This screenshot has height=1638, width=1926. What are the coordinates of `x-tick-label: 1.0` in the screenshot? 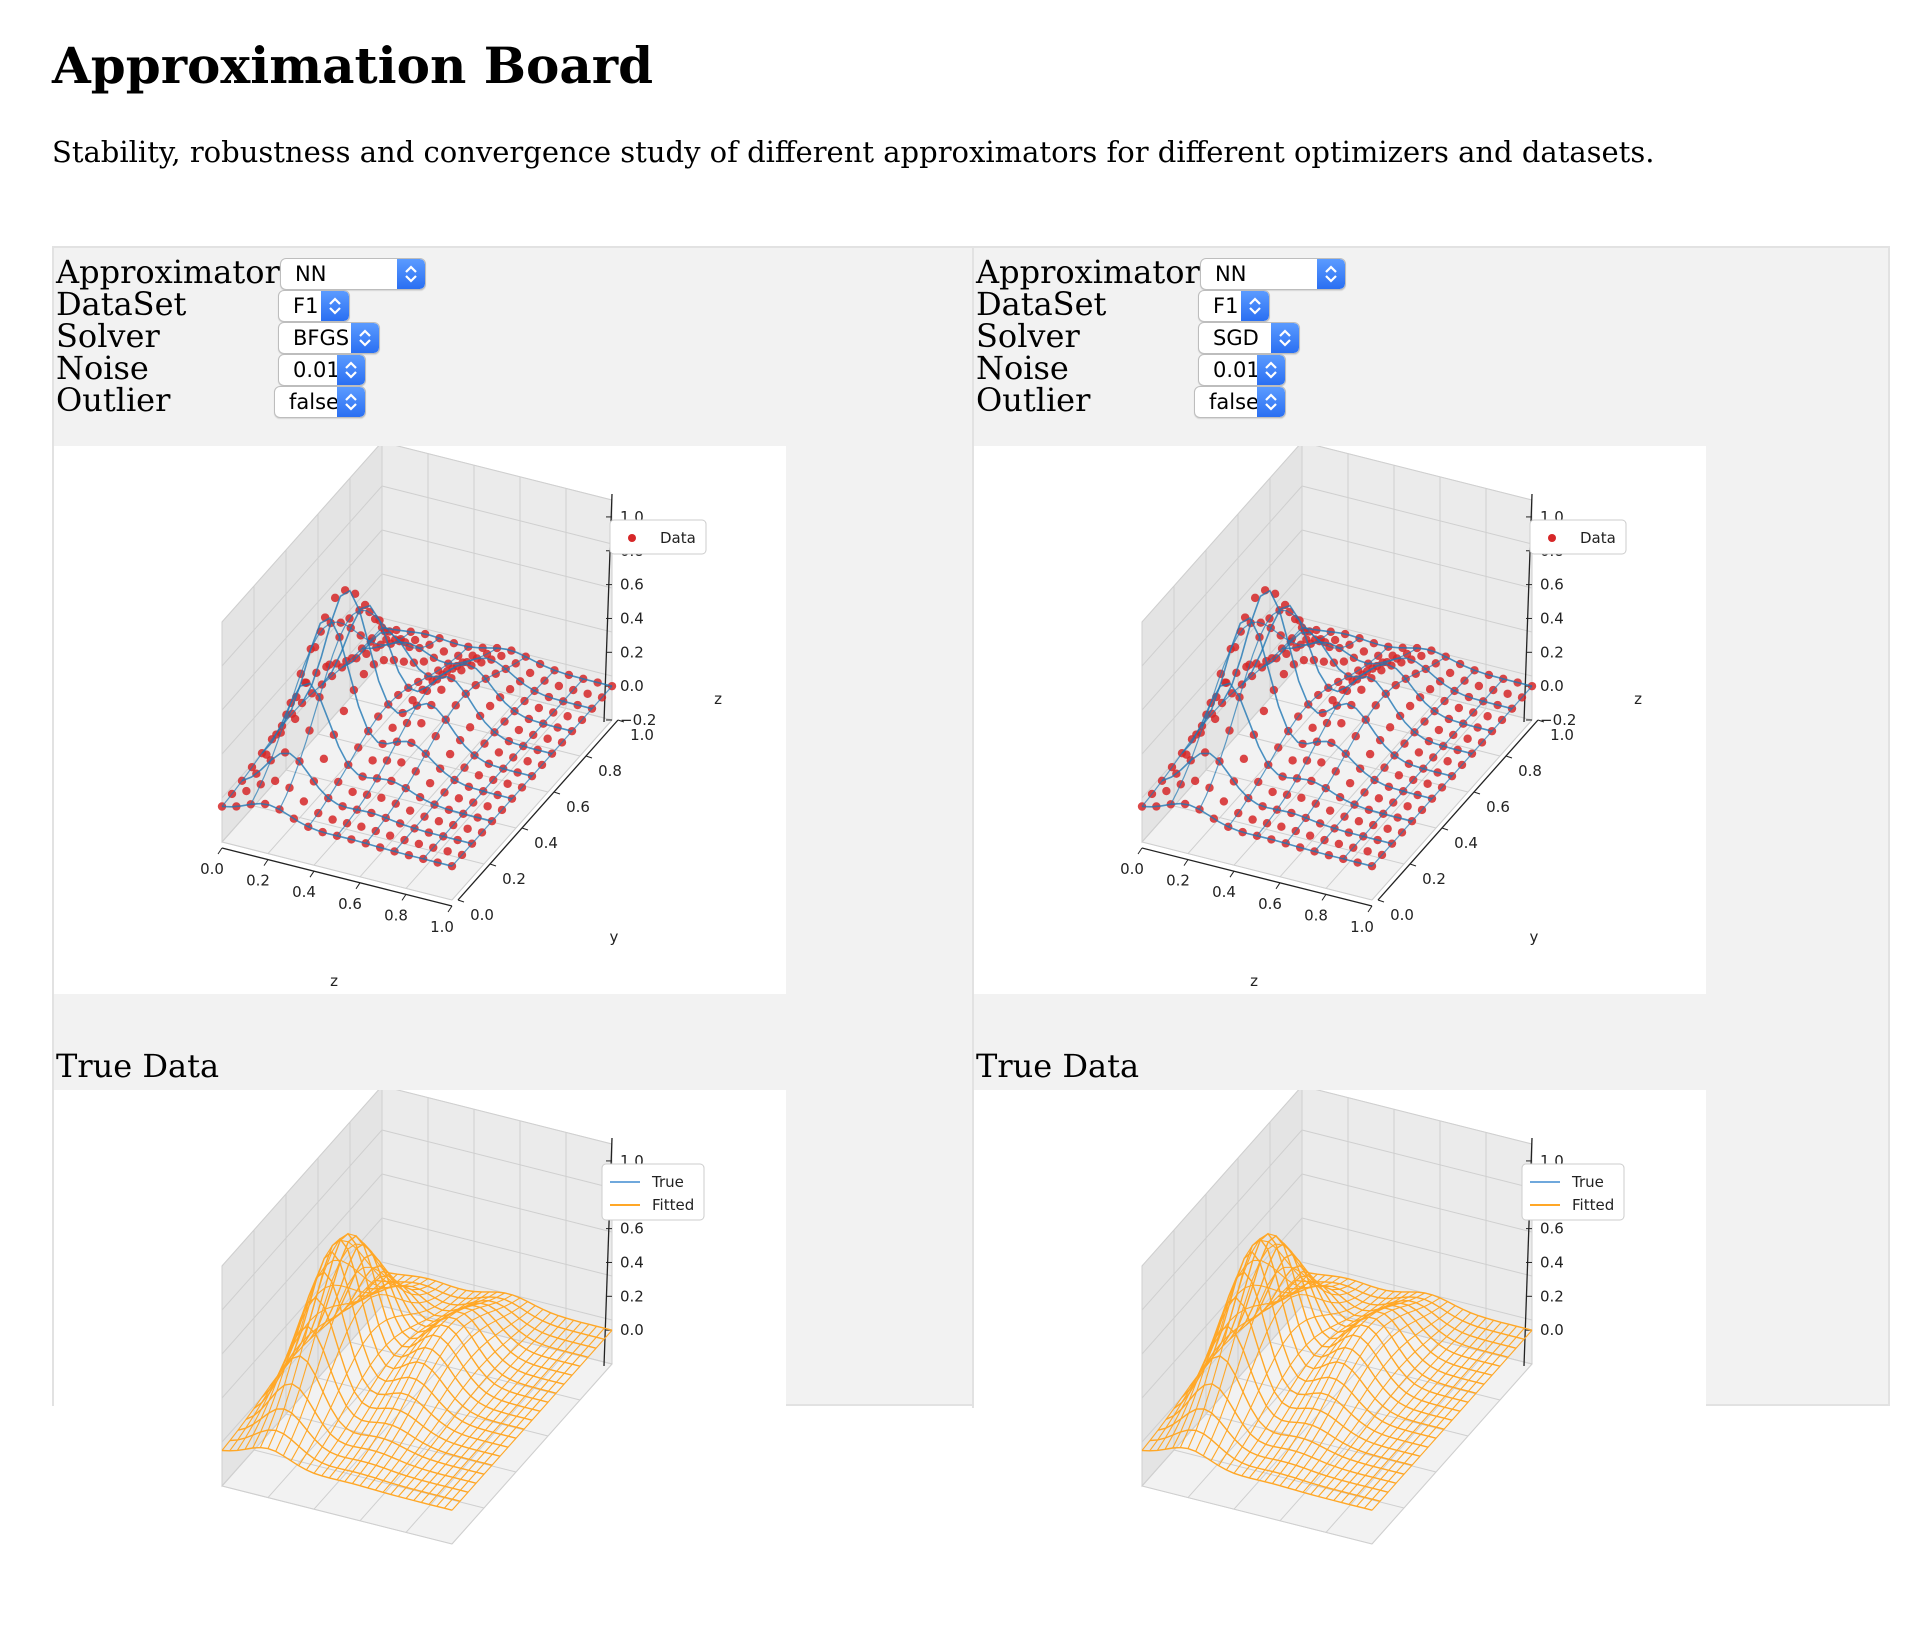 It's located at (442, 927).